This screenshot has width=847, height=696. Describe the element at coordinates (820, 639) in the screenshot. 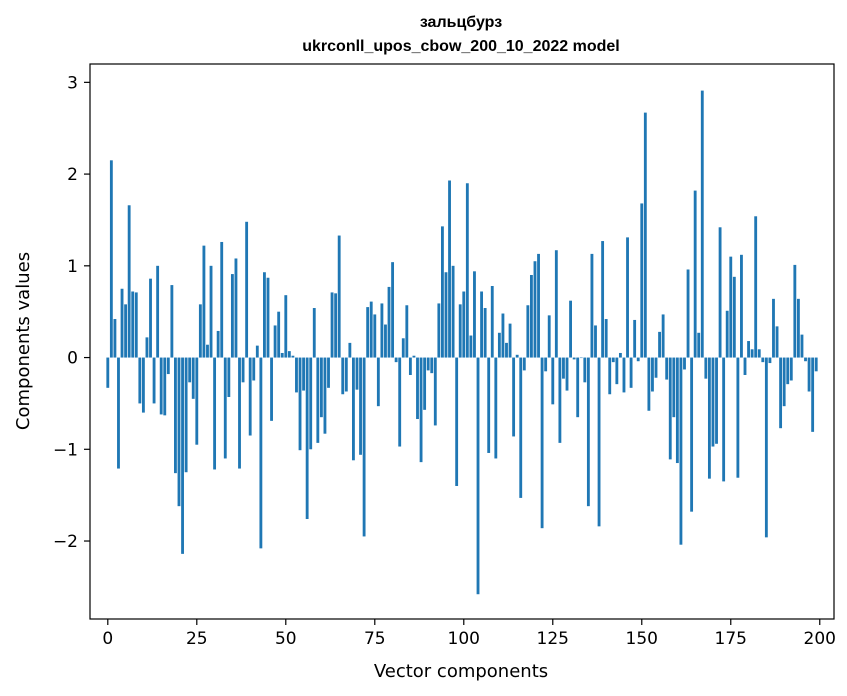

I see `x-tick-label: 200` at that location.